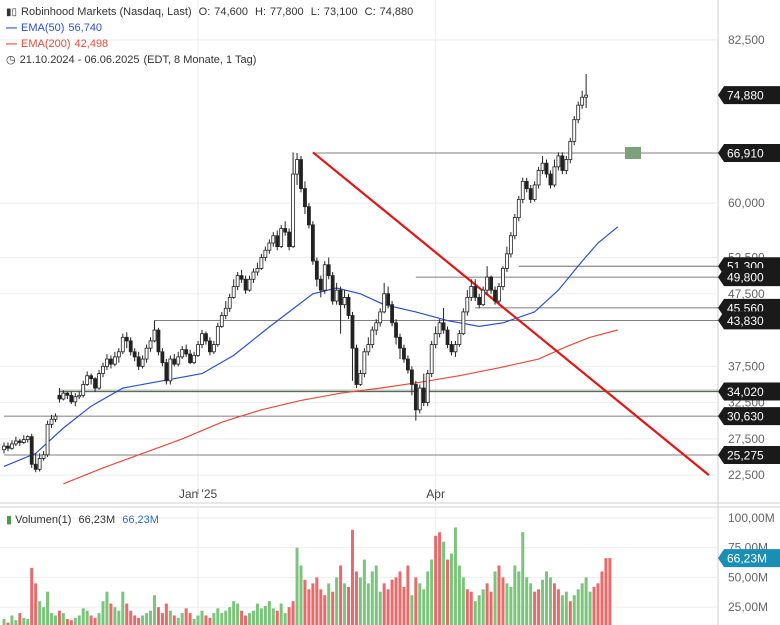 The height and width of the screenshot is (625, 780). What do you see at coordinates (97, 520) in the screenshot?
I see `volume-value-1: 66,23M` at bounding box center [97, 520].